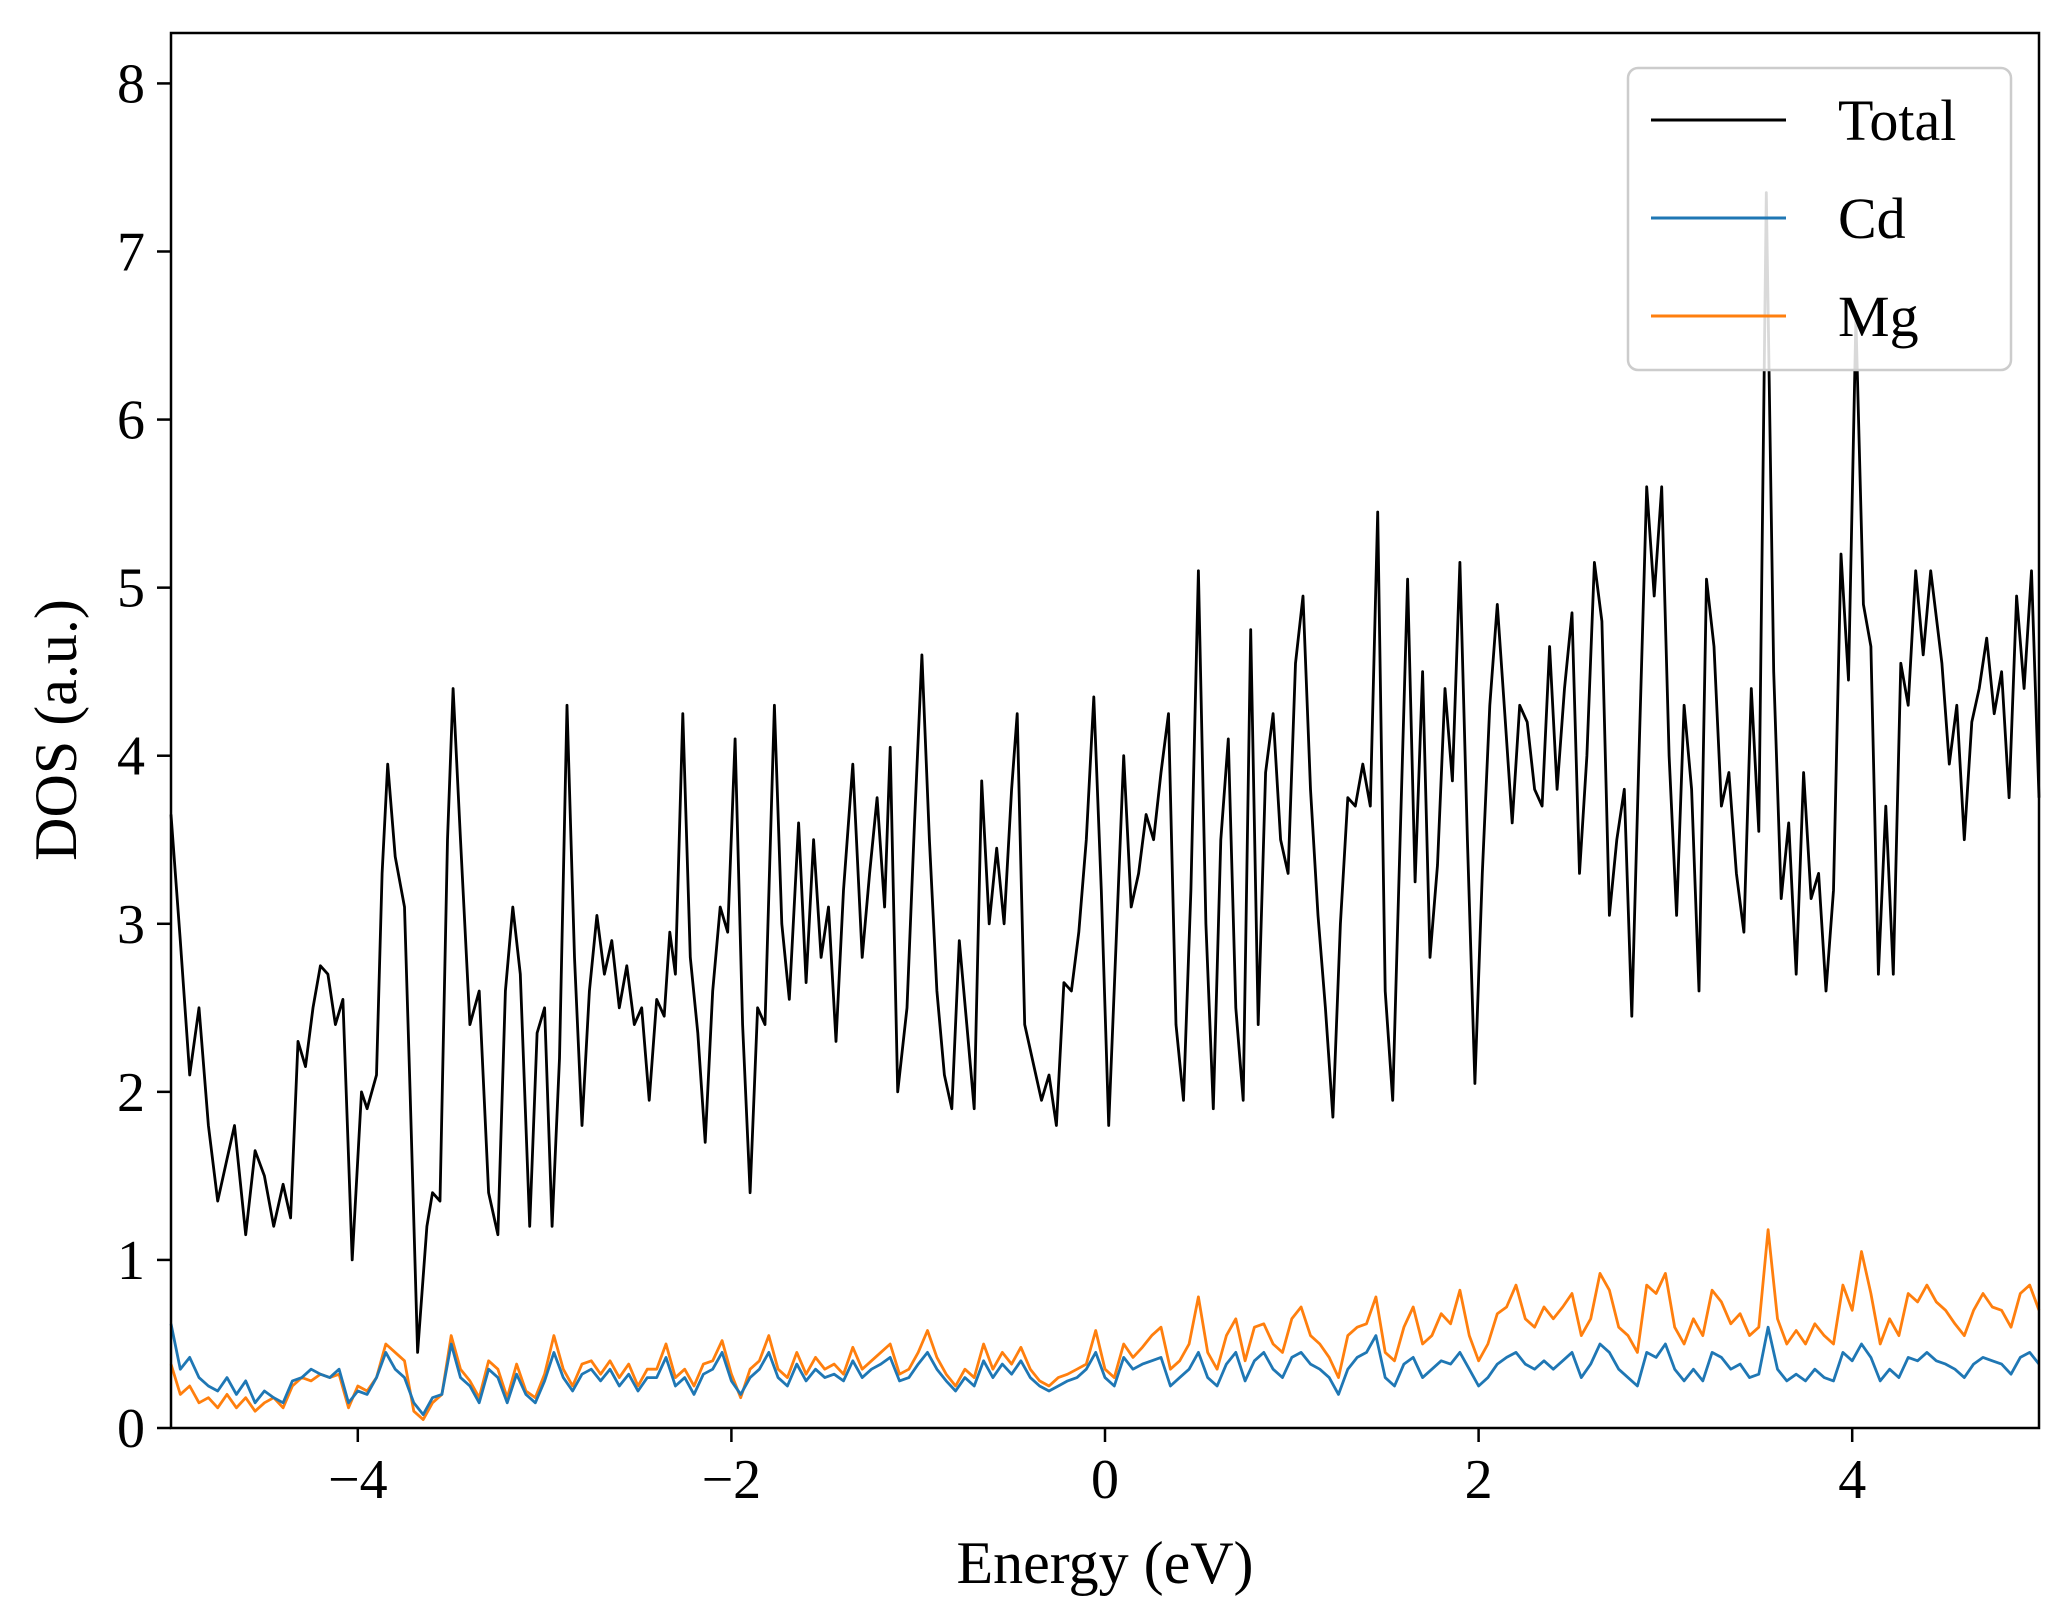 The image size is (2063, 1617). Describe the element at coordinates (1104, 1563) in the screenshot. I see `x-axis-label: Energy (eV)` at that location.